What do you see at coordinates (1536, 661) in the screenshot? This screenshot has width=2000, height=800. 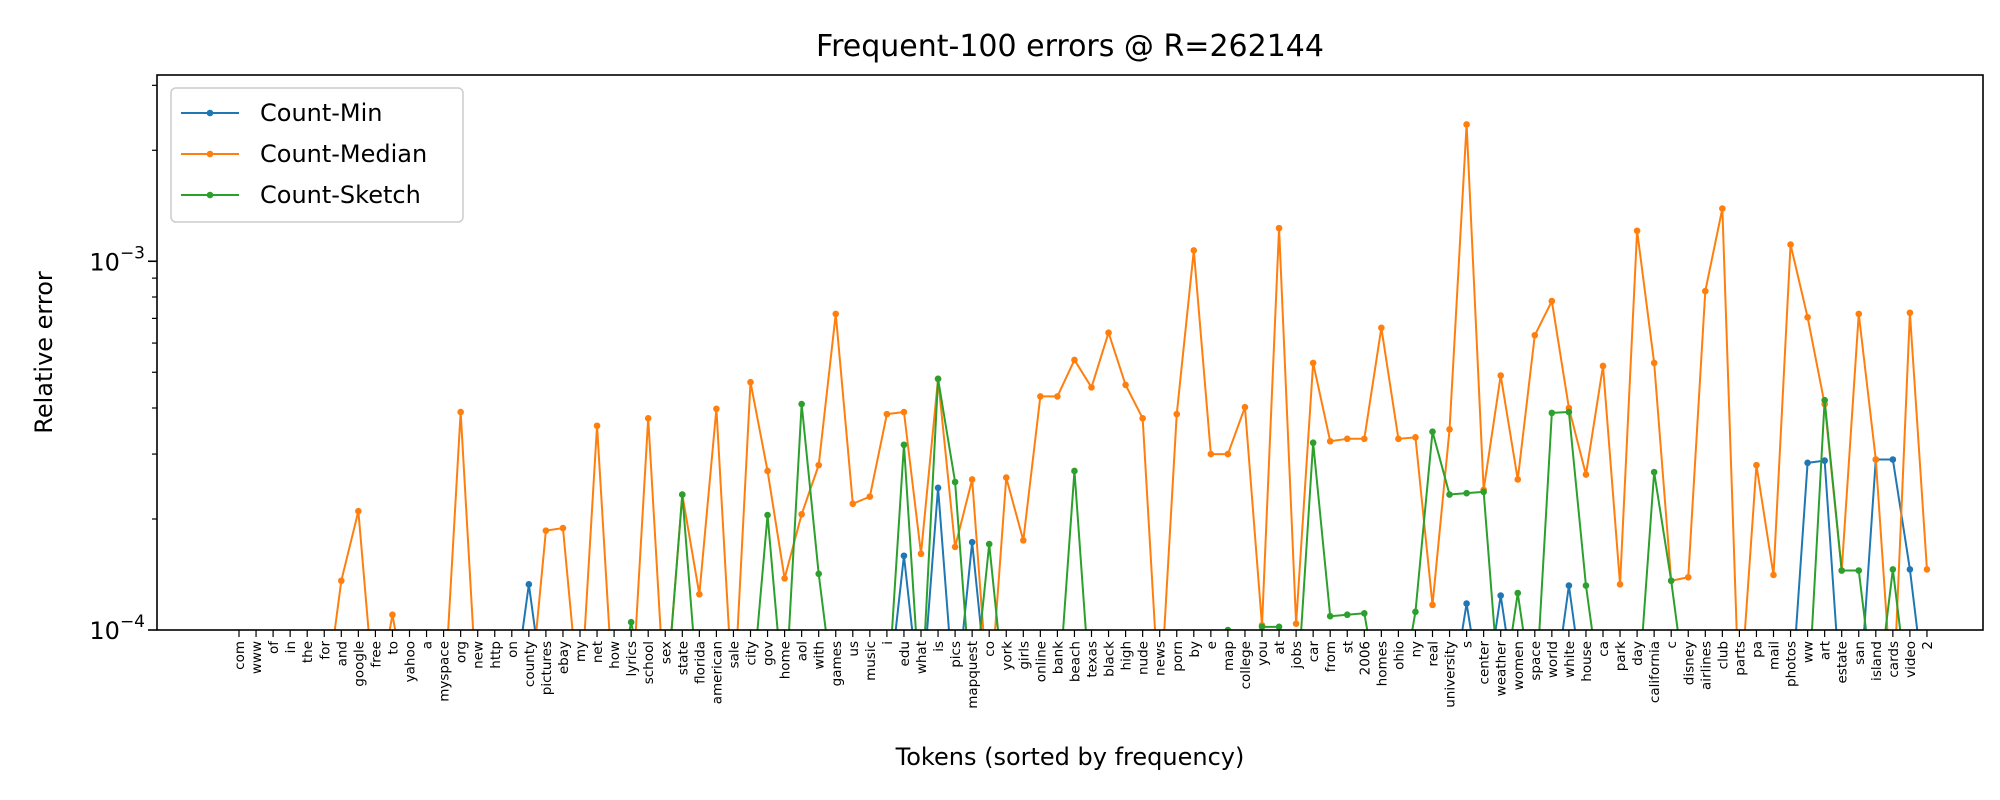 I see `x-tick-label: space` at bounding box center [1536, 661].